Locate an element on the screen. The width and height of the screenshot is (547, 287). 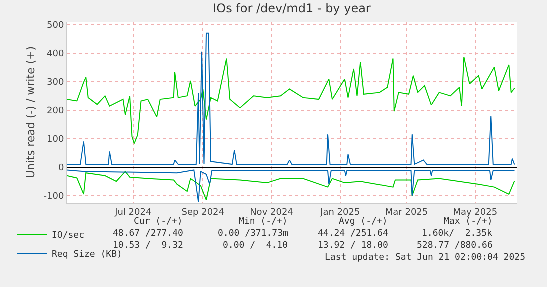
chart-title: IOs for /dev/md1 - by year is located at coordinates (292, 8).